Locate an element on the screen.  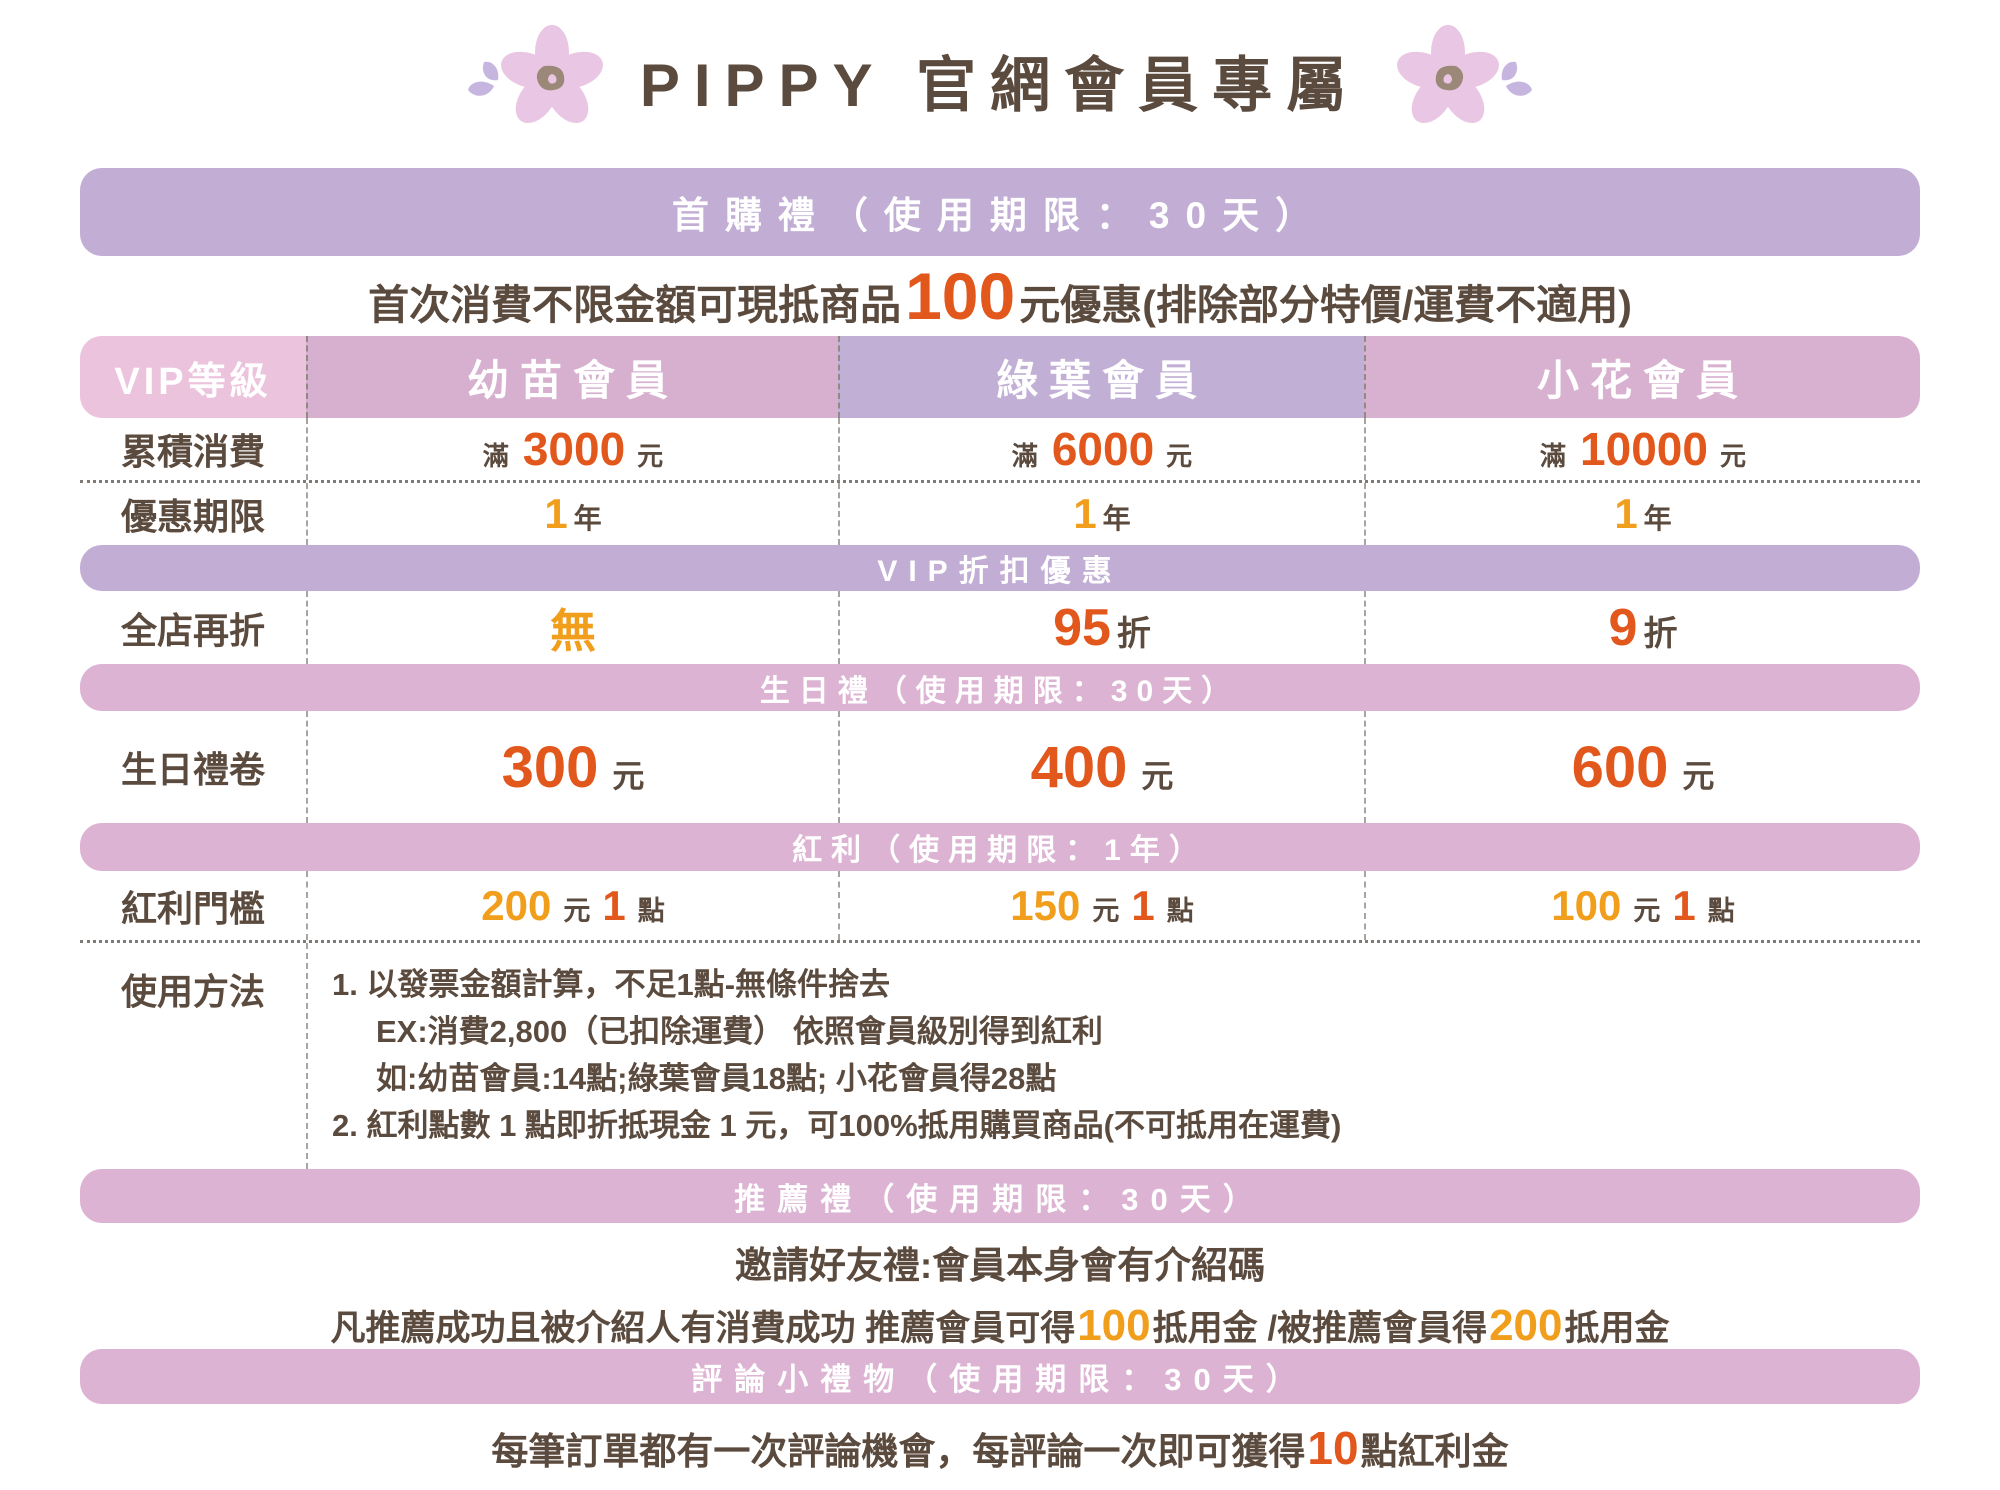
cell-threshold-greenleaf: 150 元 1 點 is located at coordinates (1101, 905).